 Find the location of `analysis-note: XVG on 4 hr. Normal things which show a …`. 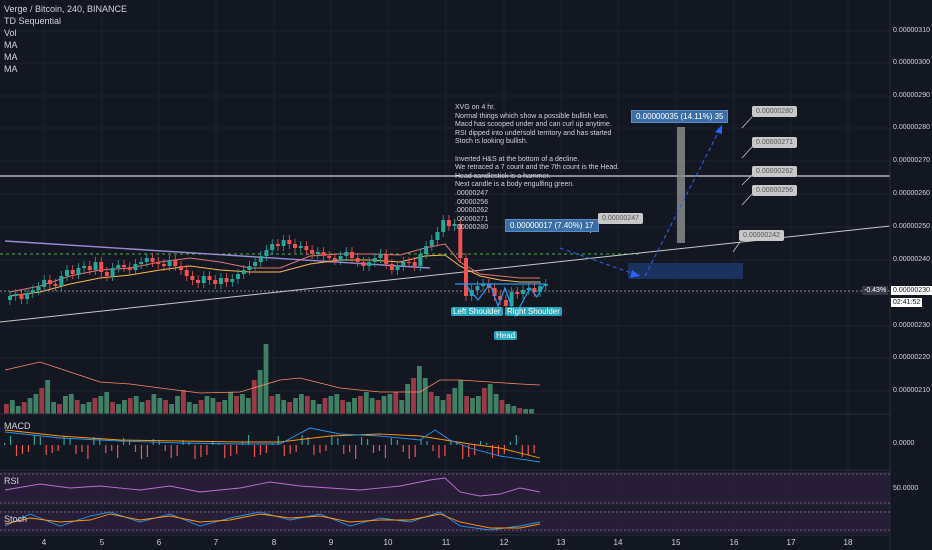

analysis-note: XVG on 4 hr. Normal things which show a … is located at coordinates (537, 168).